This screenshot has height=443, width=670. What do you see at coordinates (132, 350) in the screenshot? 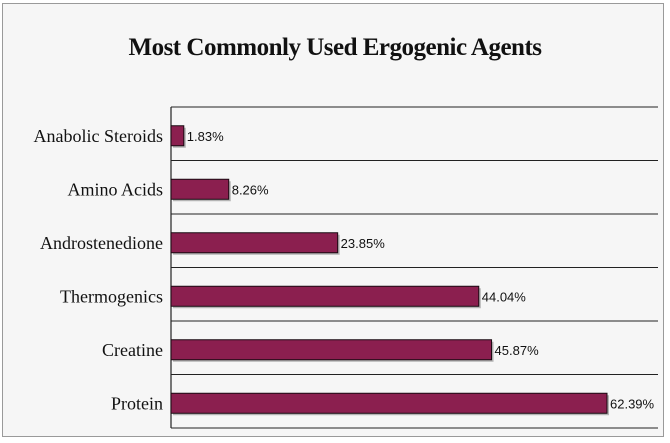
I see `category-label: Creatine` at bounding box center [132, 350].